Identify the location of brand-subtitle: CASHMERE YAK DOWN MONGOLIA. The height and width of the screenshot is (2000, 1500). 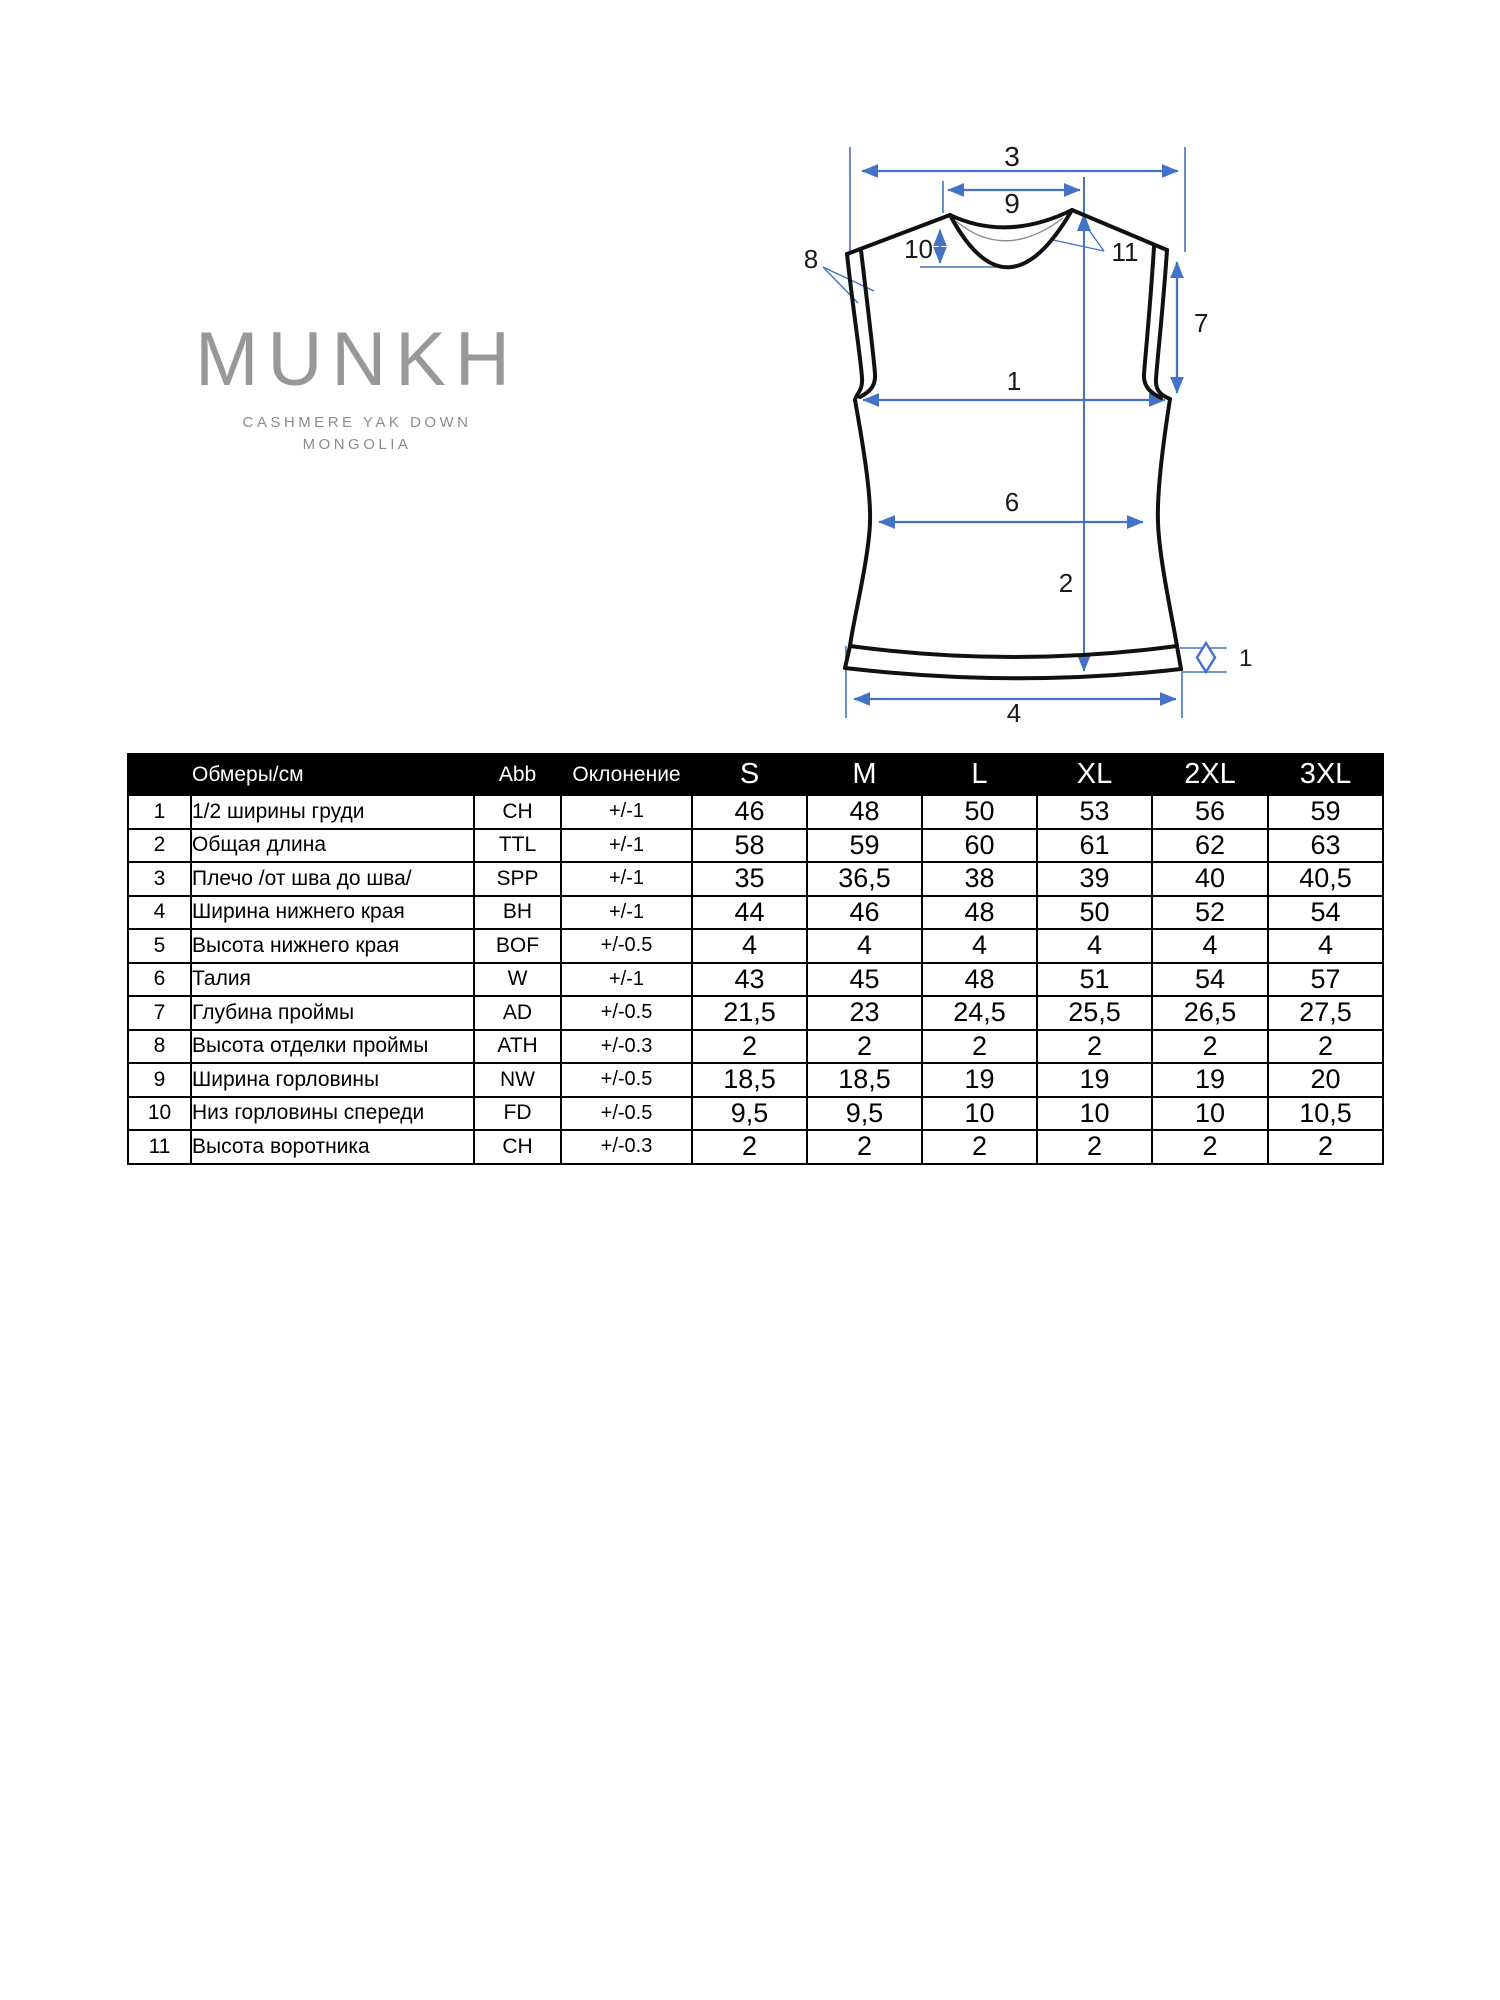
(357, 434).